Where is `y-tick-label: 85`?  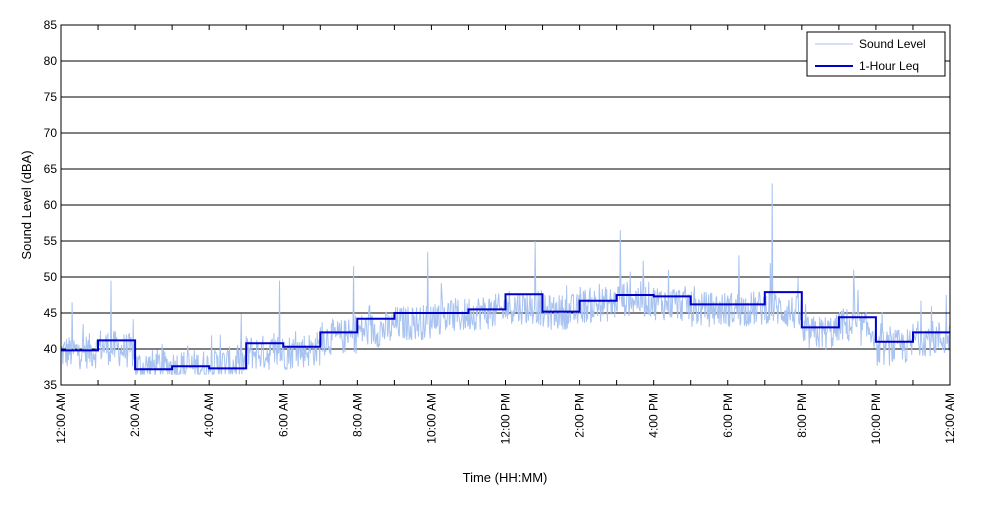 y-tick-label: 85 is located at coordinates (51, 25).